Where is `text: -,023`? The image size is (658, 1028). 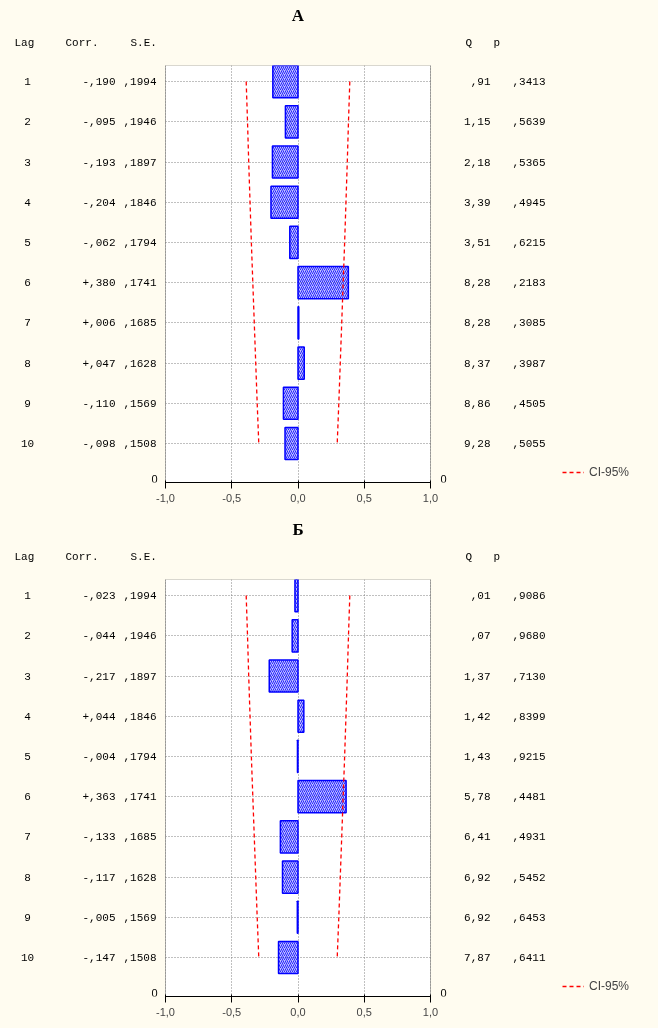 text: -,023 is located at coordinates (99, 596).